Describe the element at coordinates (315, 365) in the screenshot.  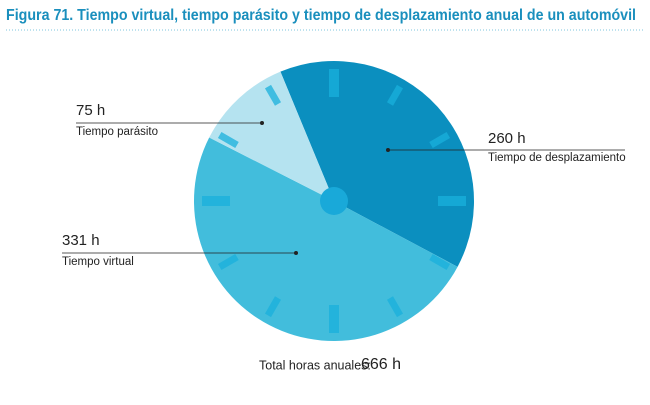
I see `total-label: Total horas anuales:` at that location.